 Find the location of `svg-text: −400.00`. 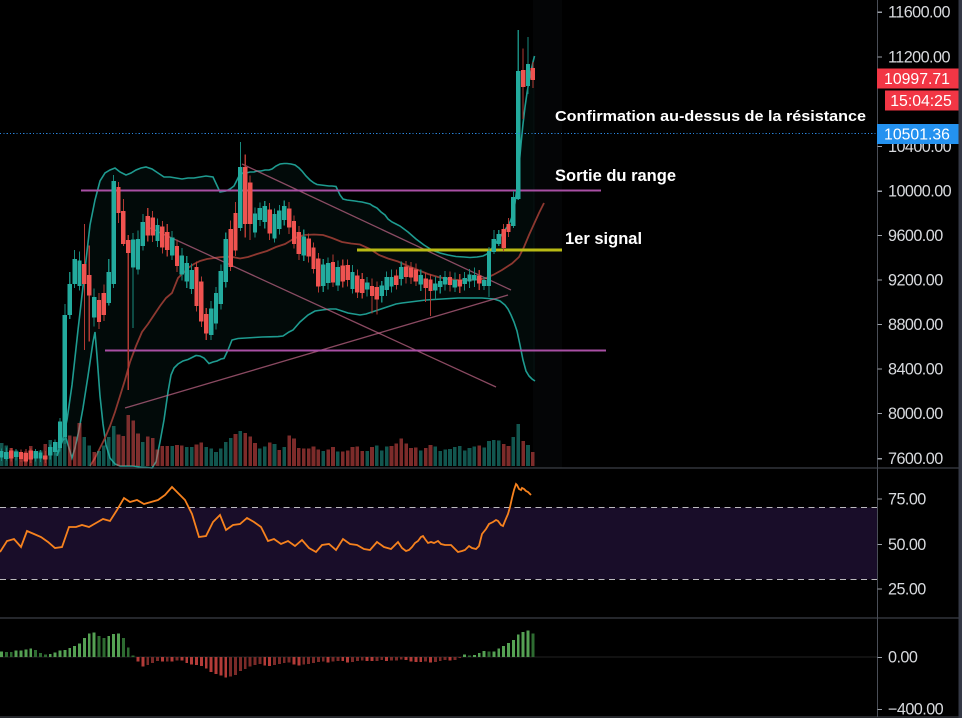

svg-text: −400.00 is located at coordinates (916, 709).